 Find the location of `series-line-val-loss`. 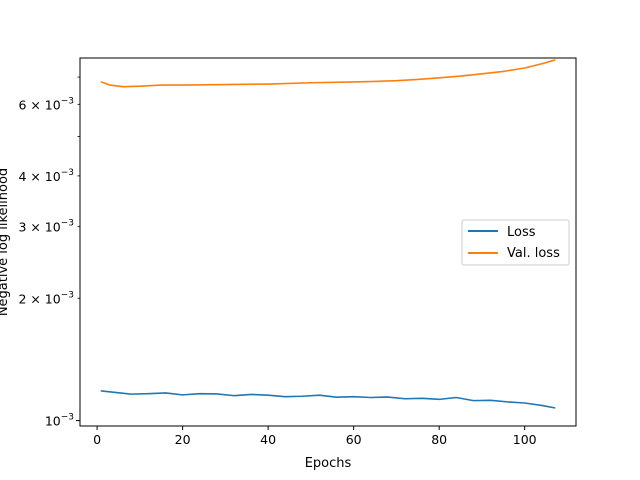

series-line-val-loss is located at coordinates (328, 73).